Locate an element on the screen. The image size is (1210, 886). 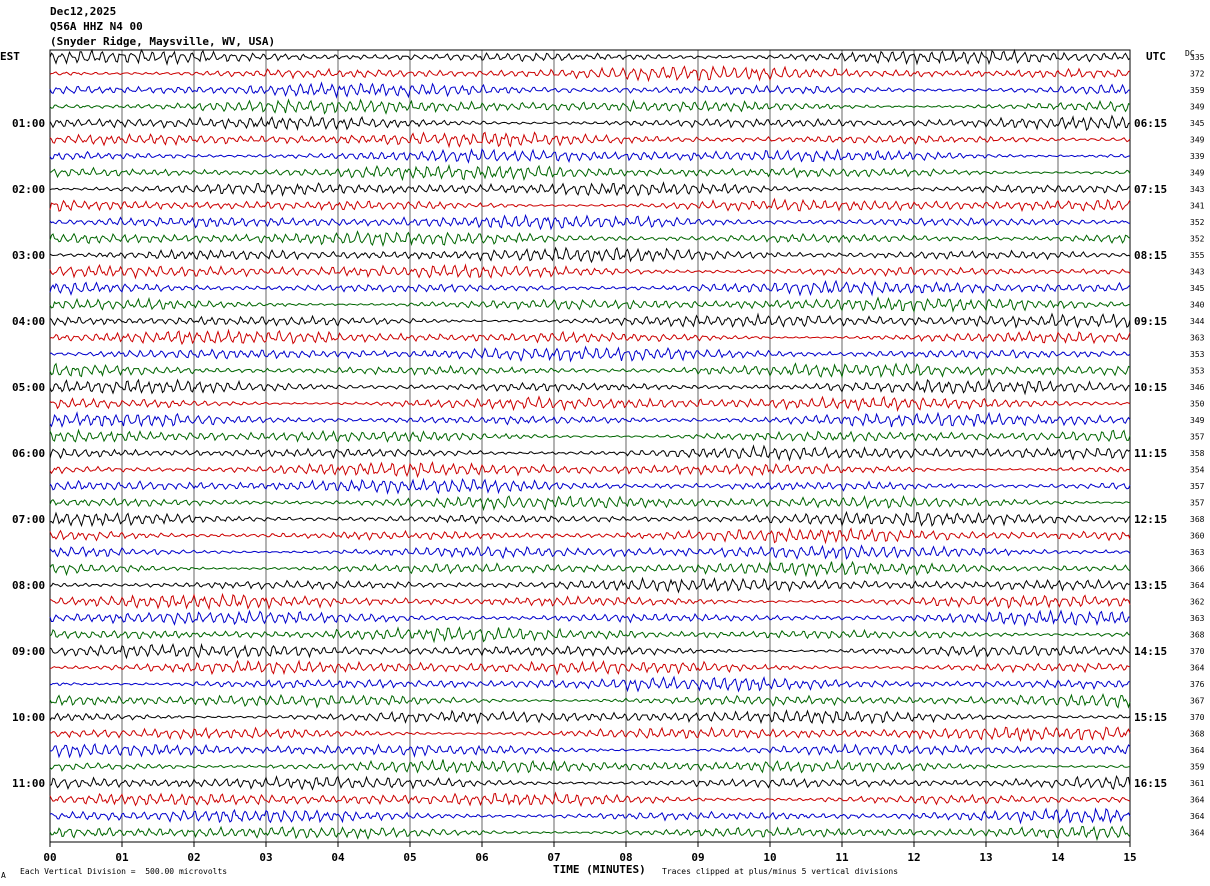
x-tick-label: 10 is located at coordinates (769, 857).